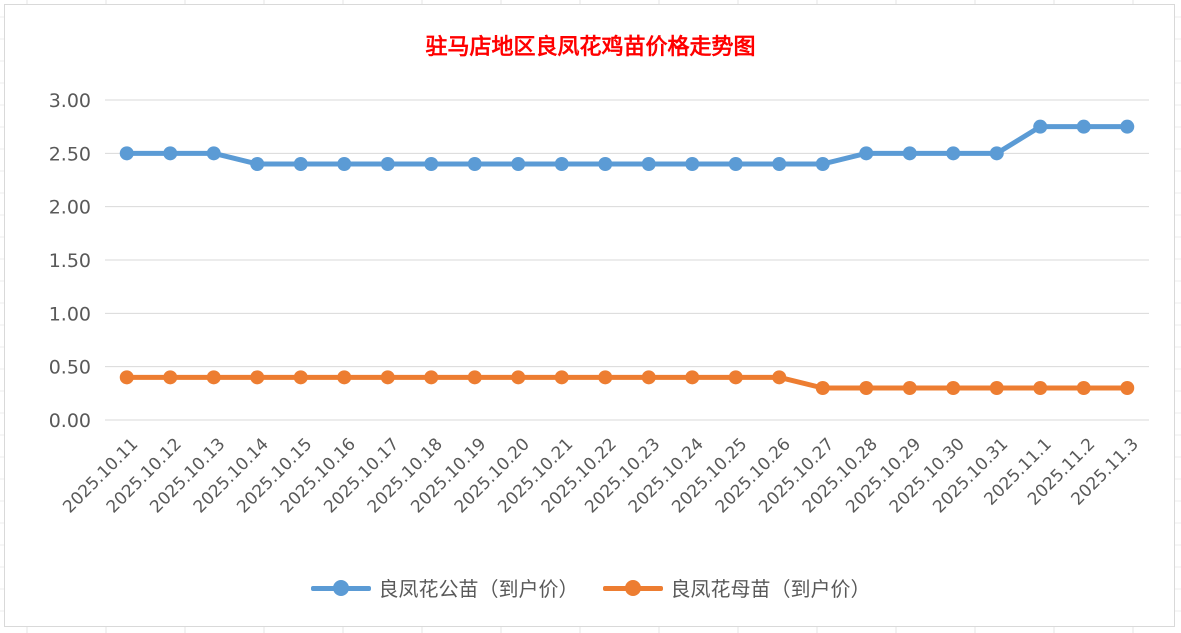  What do you see at coordinates (70, 154) in the screenshot?
I see `y-tick-label: 2.50` at bounding box center [70, 154].